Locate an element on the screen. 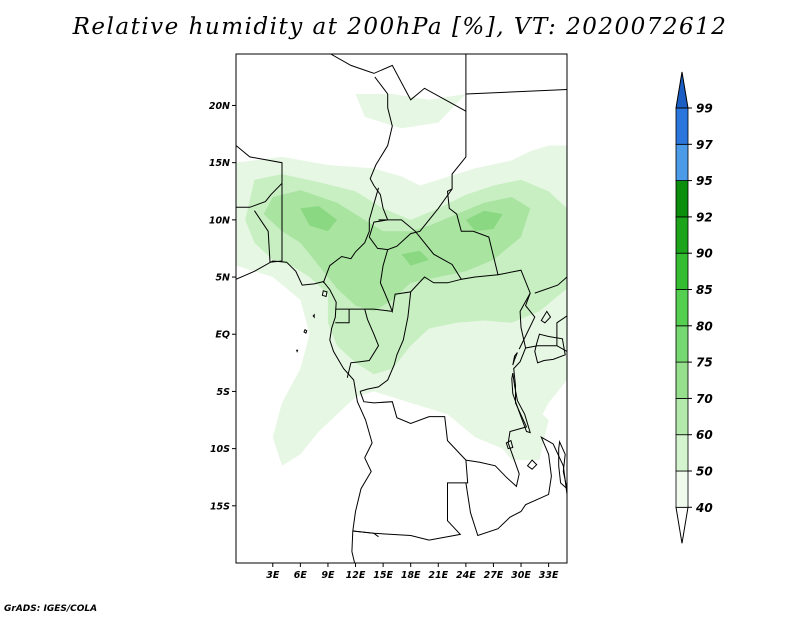 The image size is (800, 618). colorbar-low-arrow is located at coordinates (682, 525).